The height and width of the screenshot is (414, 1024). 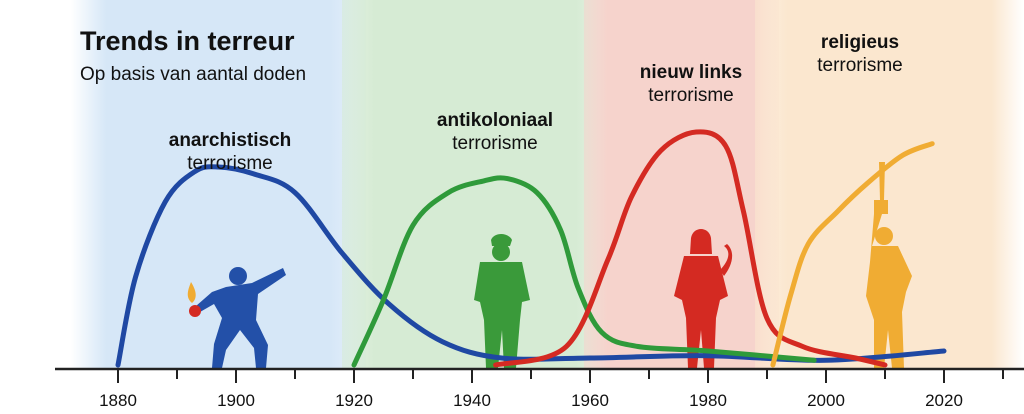 I want to click on x-tick-label-2000: 2000, so click(x=826, y=400).